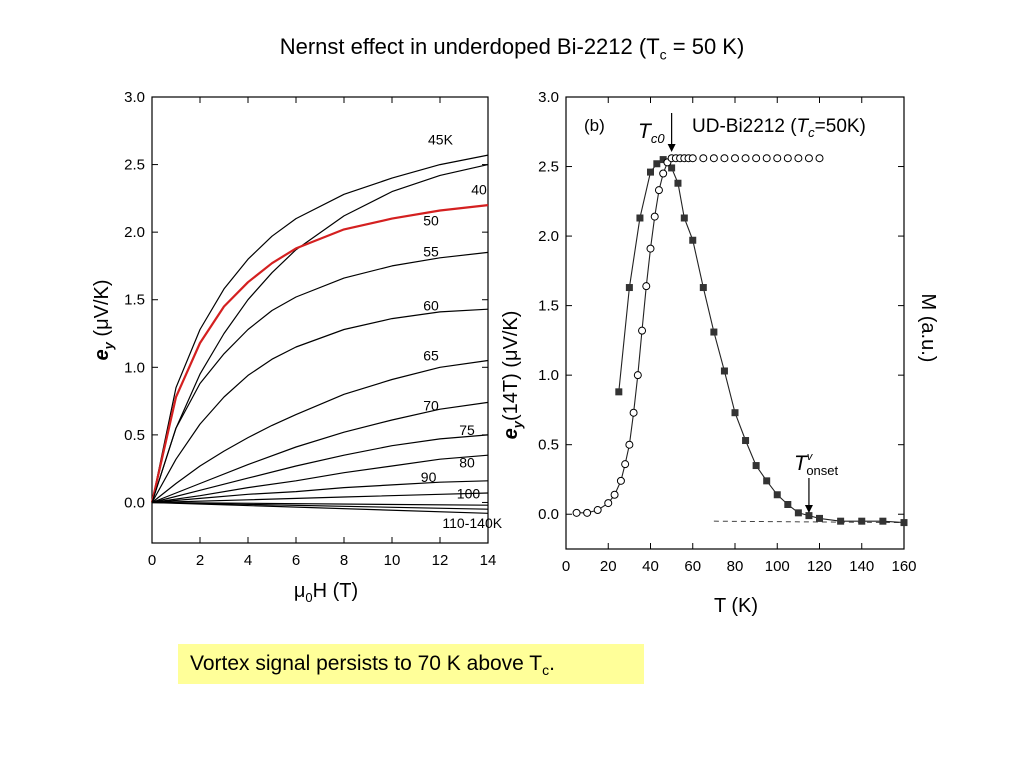  Describe the element at coordinates (102, 311) in the screenshot. I see `left-ylabel-post: (μV/K)` at that location.